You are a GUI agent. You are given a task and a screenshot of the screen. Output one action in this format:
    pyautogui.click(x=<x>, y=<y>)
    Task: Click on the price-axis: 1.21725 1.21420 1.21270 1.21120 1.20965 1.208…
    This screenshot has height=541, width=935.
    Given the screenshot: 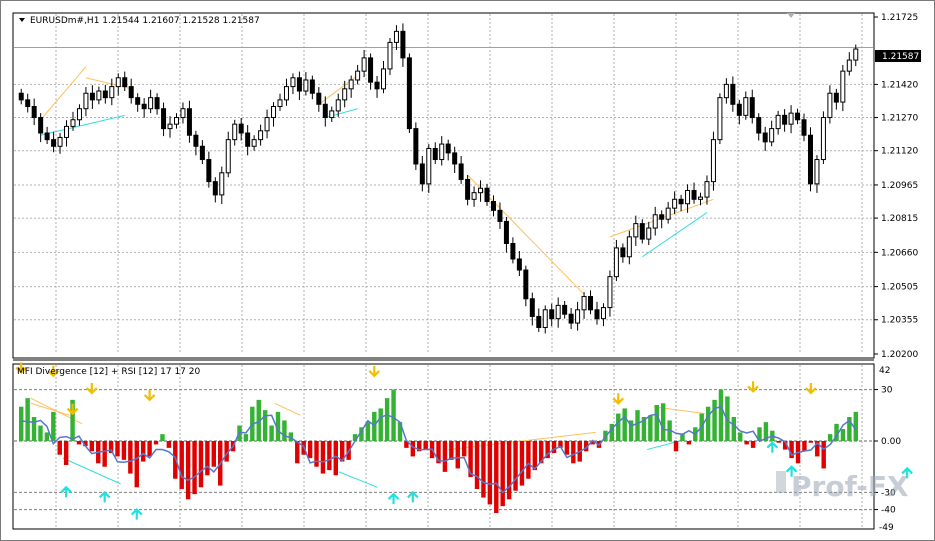 What is the action you would take?
    pyautogui.click(x=896, y=186)
    